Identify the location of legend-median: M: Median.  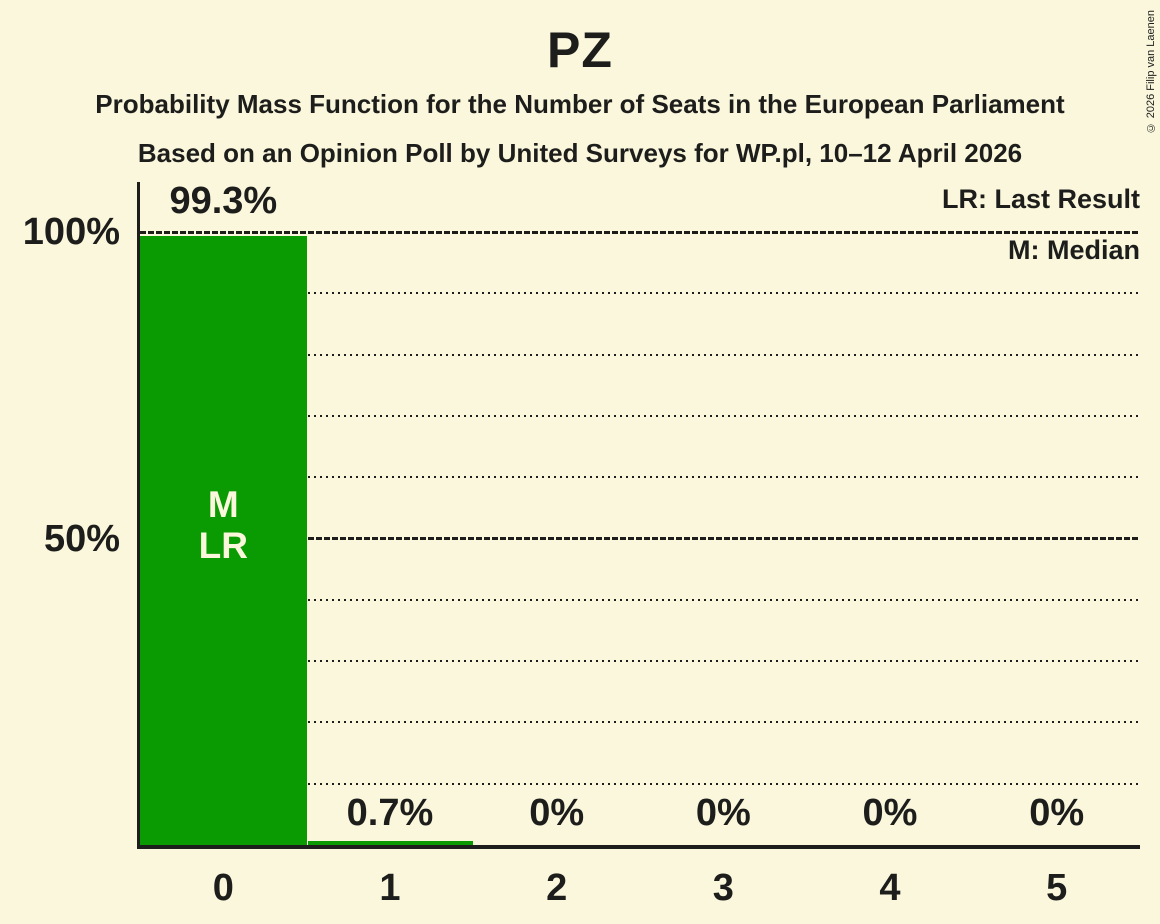
(1074, 250).